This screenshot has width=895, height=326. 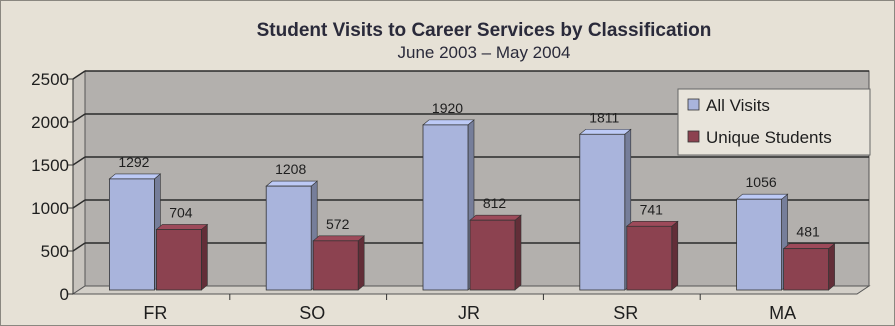 I want to click on x-tick-label: FR, so click(x=155, y=313).